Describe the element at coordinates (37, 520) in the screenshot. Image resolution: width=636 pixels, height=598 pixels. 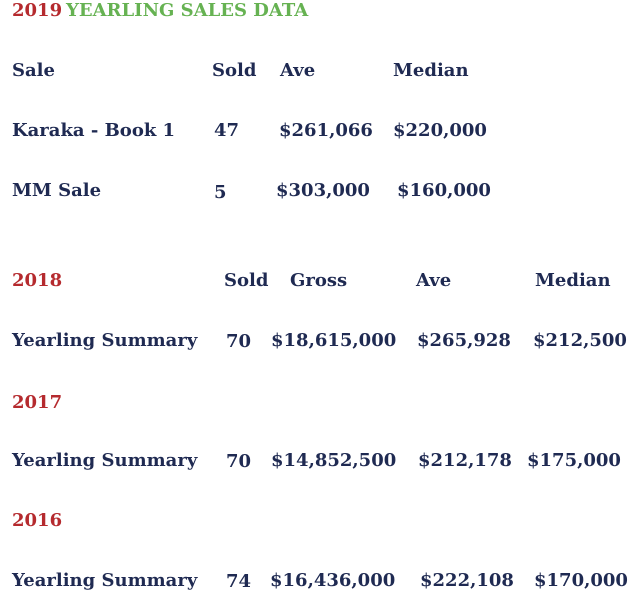
I see `year-heading-2016: 2016` at that location.